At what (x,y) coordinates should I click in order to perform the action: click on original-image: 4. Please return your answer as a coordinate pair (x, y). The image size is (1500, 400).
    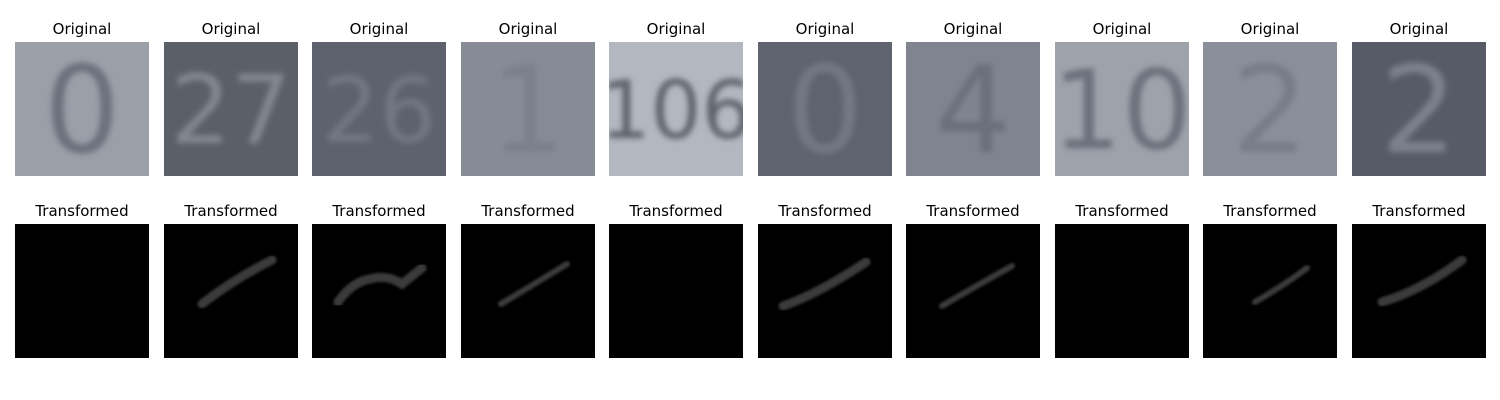
    Looking at the image, I should click on (973, 109).